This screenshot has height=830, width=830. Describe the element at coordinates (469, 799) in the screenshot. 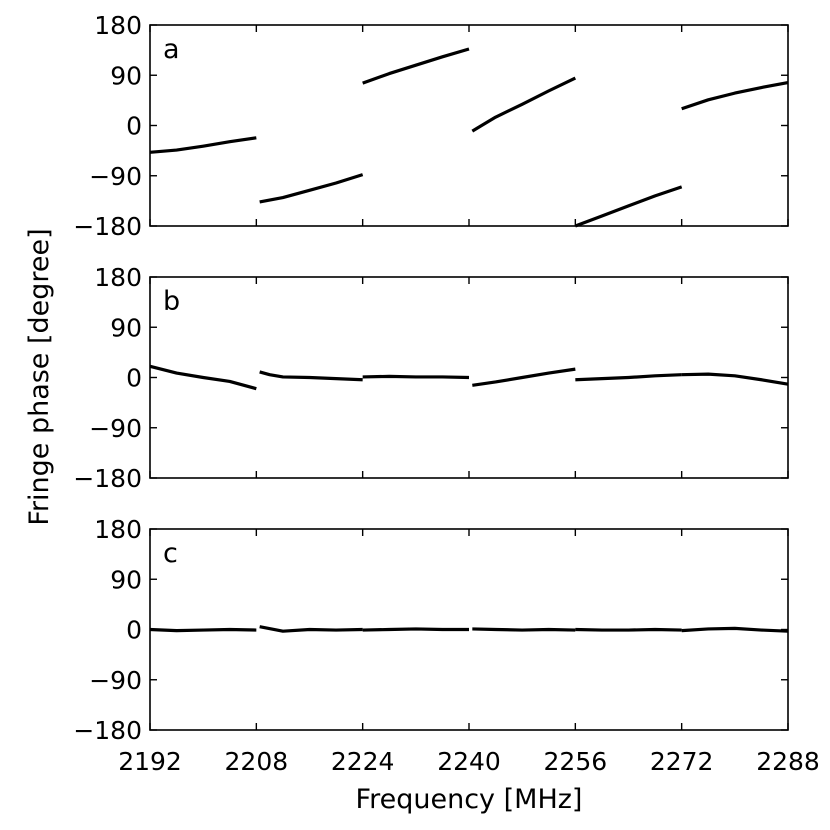

I see `x-axis-label: Frequency [MHz]` at that location.